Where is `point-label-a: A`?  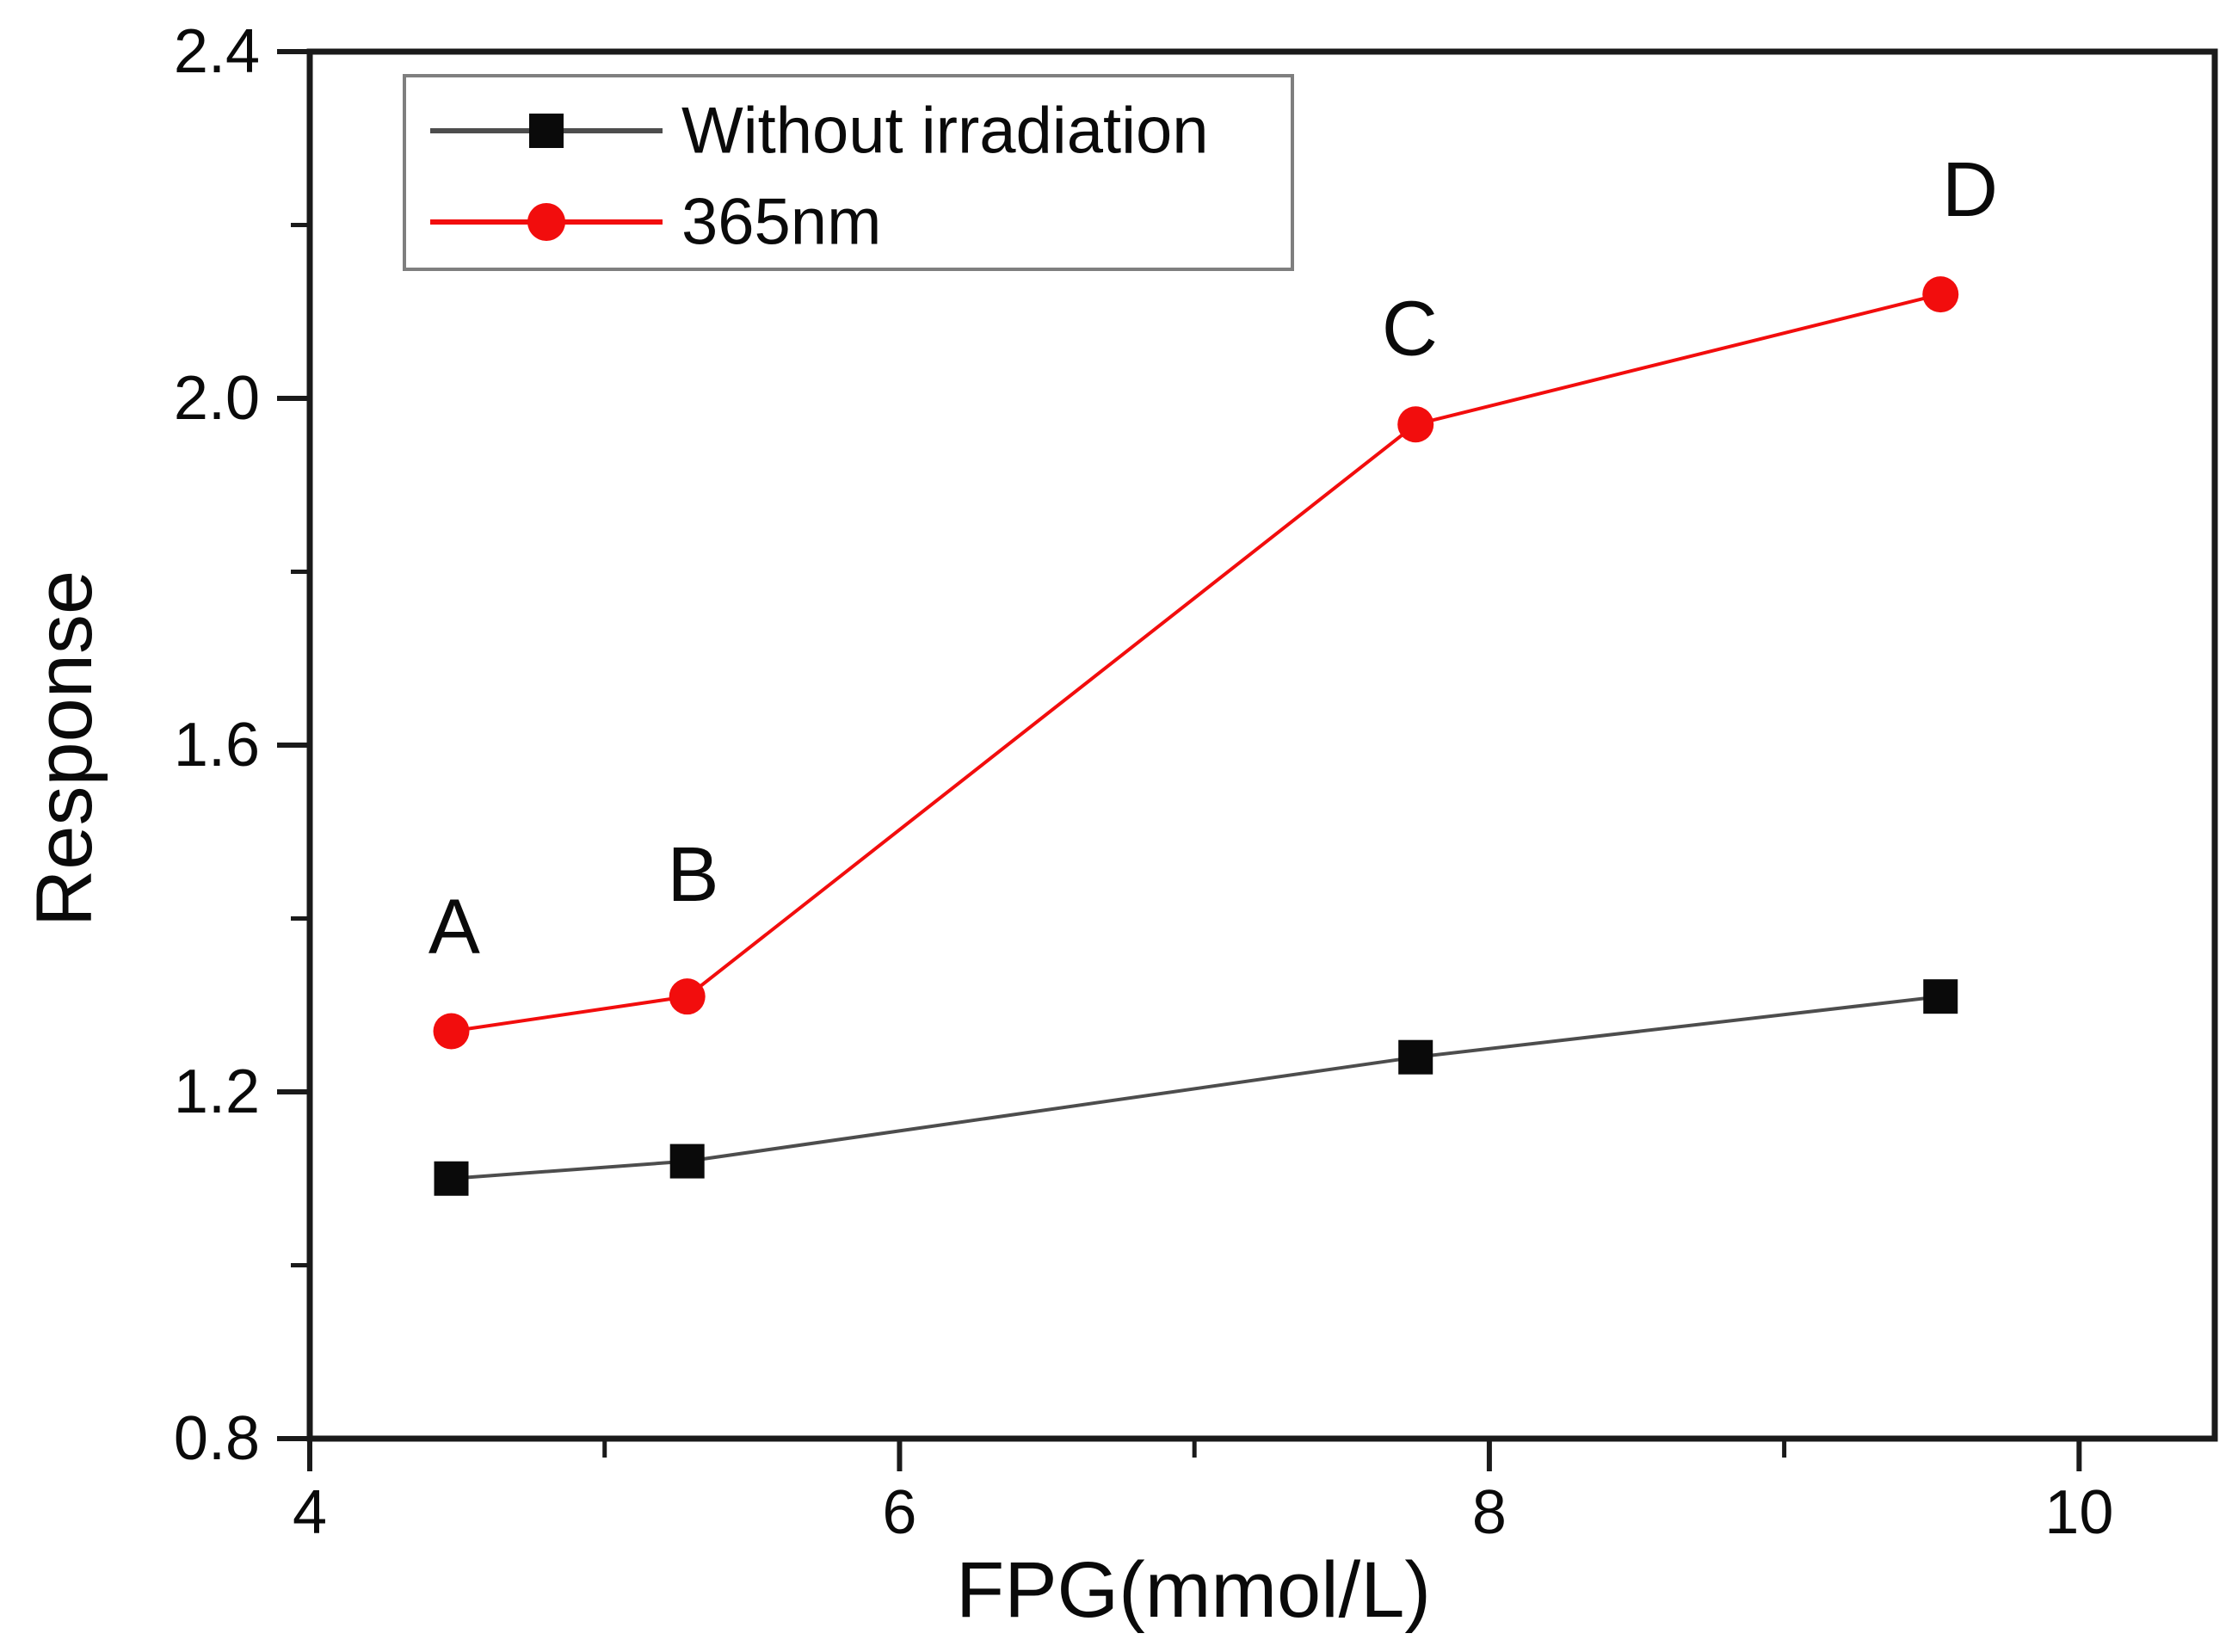 point-label-a: A is located at coordinates (454, 928).